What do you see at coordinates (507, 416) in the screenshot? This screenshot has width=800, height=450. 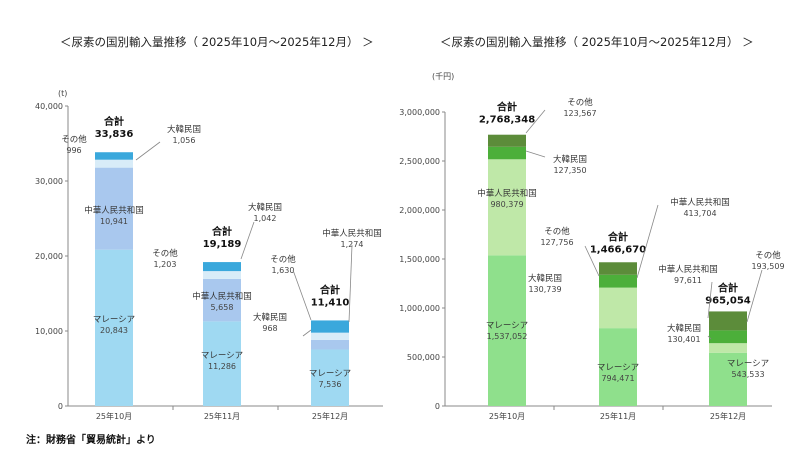 I see `x-tick-label: 25年10月` at bounding box center [507, 416].